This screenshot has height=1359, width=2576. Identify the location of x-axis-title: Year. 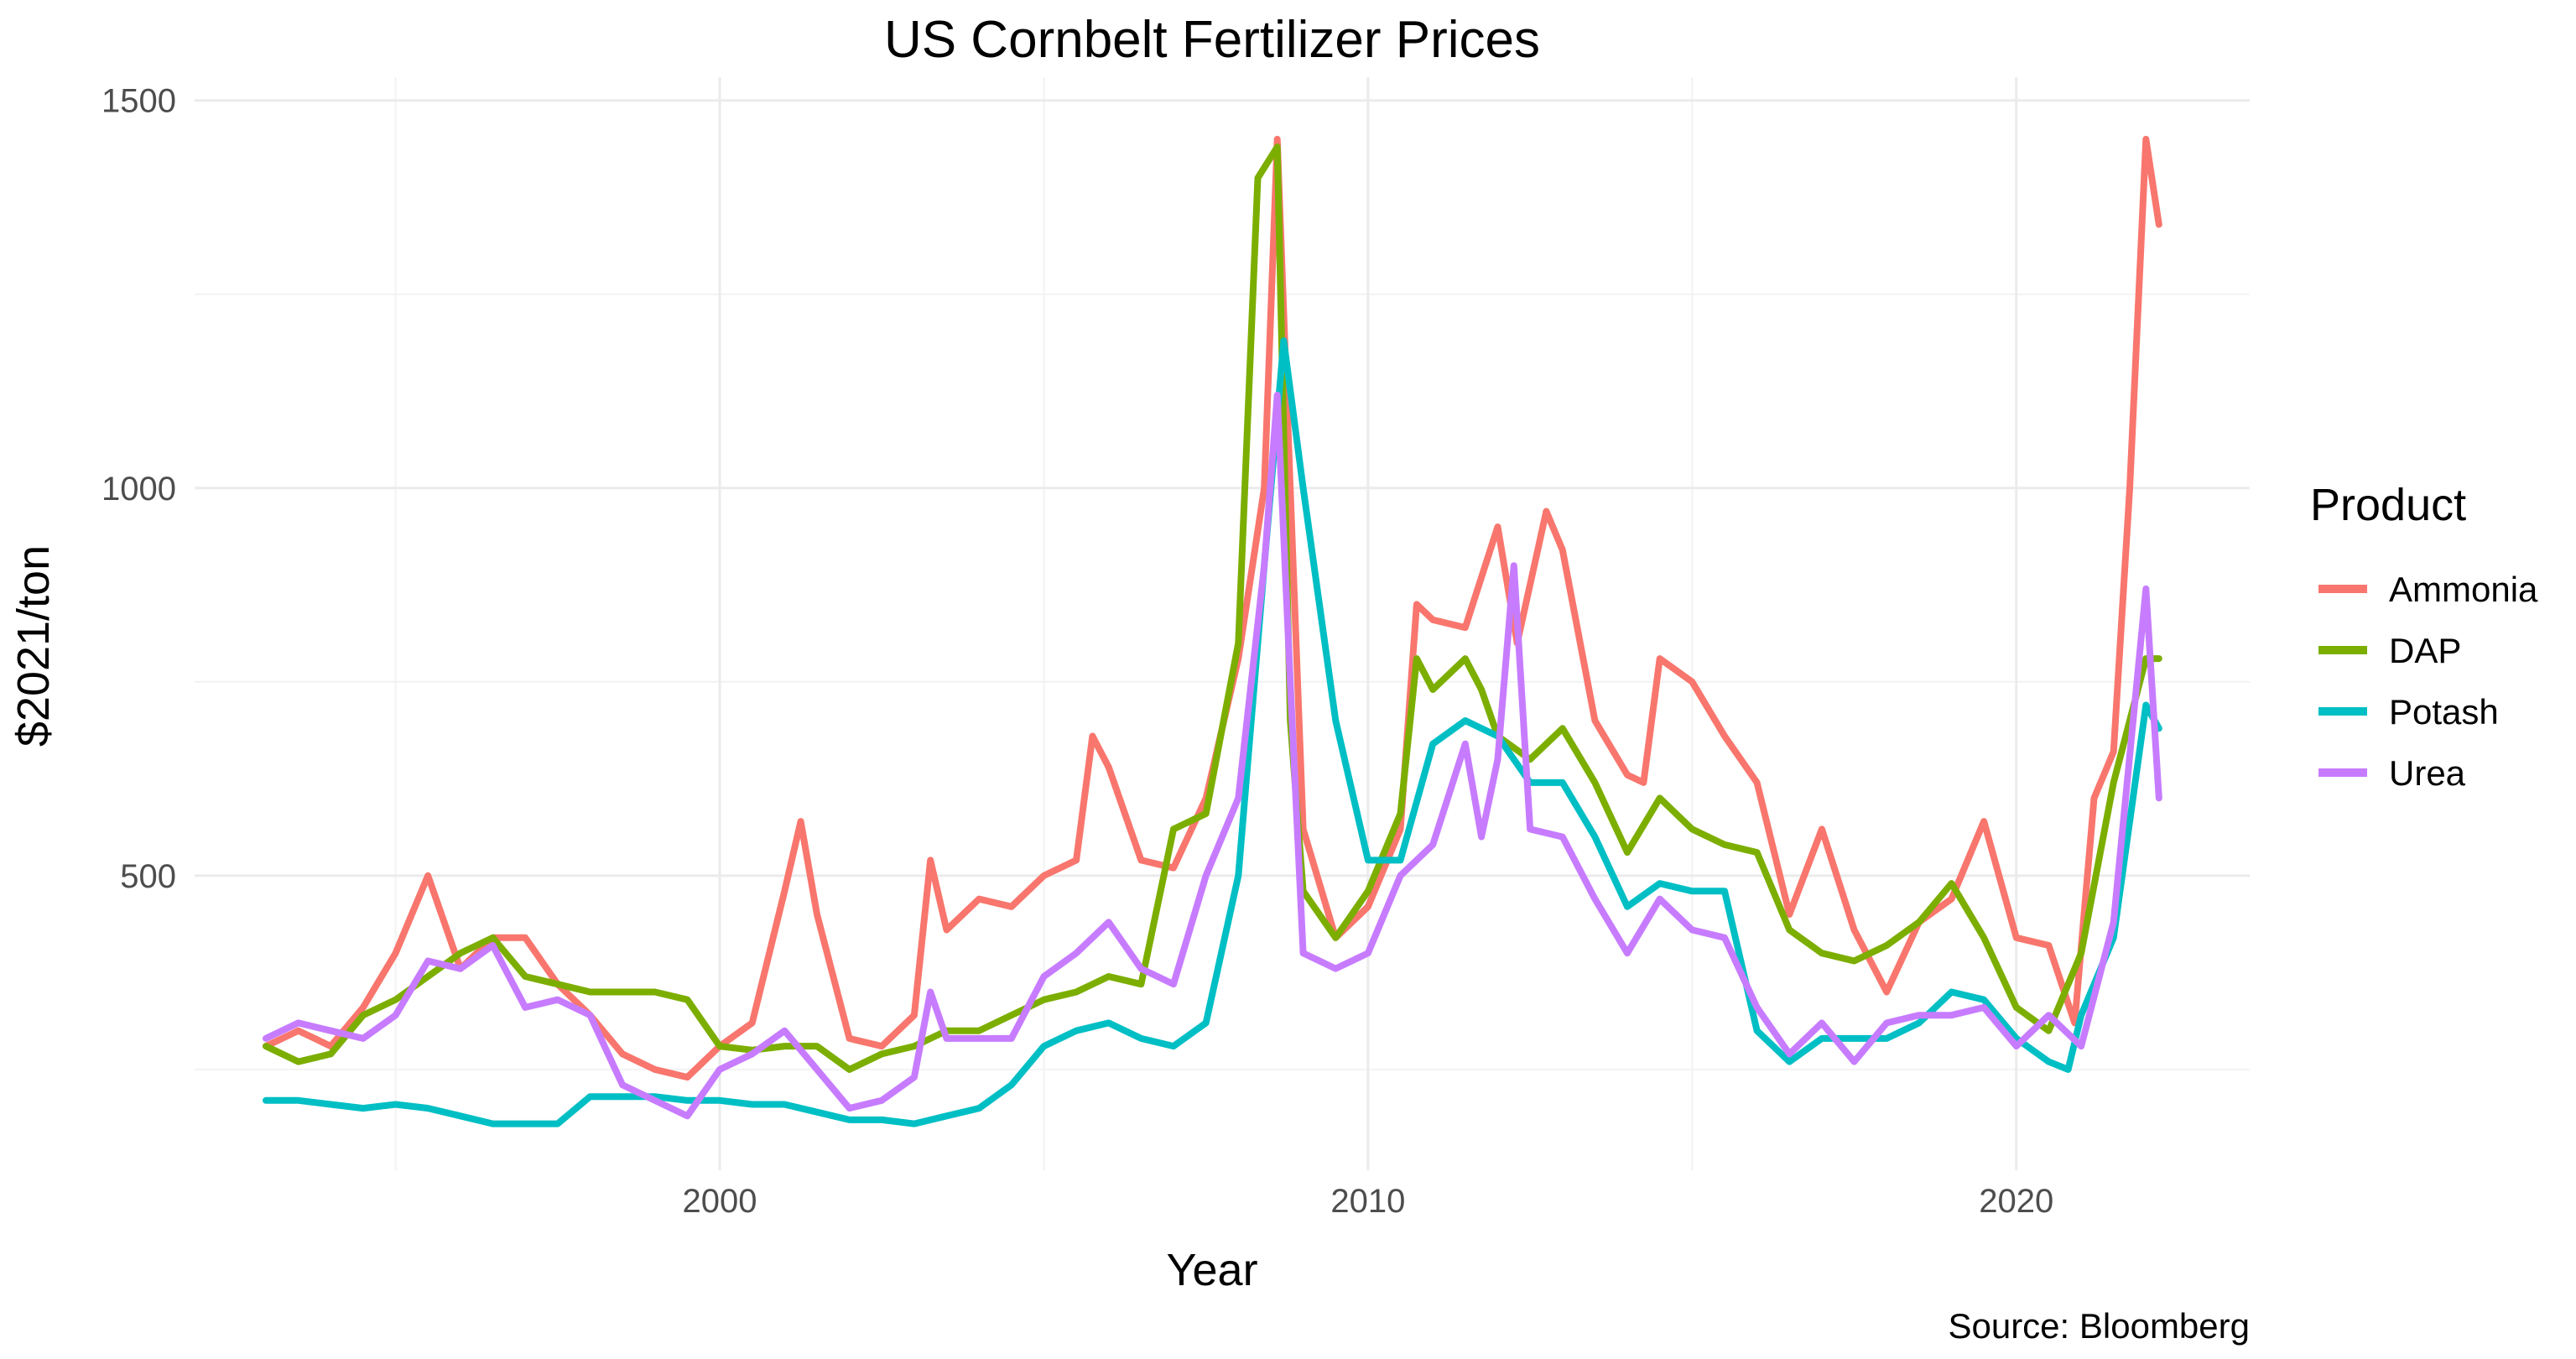
(1211, 1270).